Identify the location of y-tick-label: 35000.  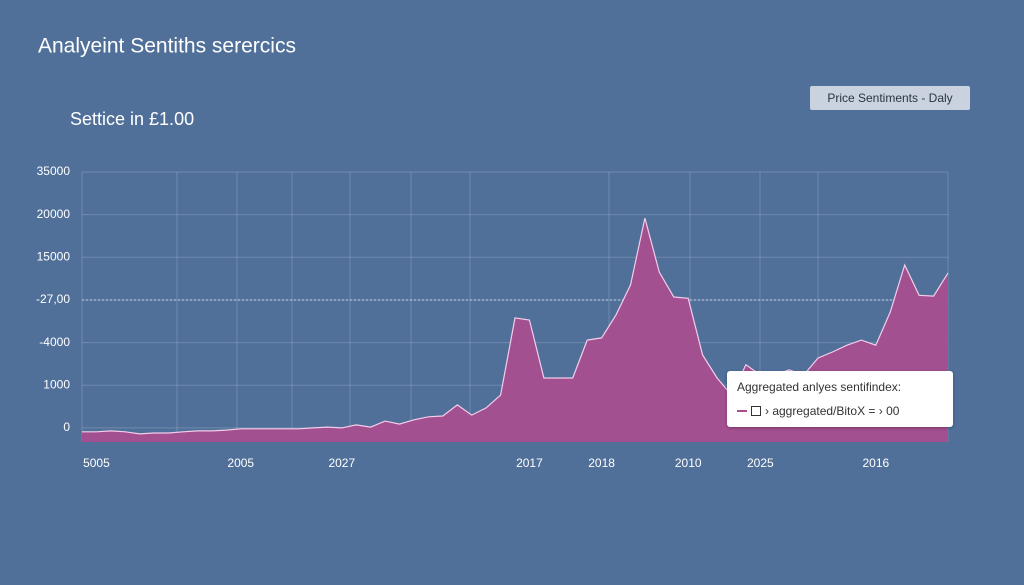
(54, 171).